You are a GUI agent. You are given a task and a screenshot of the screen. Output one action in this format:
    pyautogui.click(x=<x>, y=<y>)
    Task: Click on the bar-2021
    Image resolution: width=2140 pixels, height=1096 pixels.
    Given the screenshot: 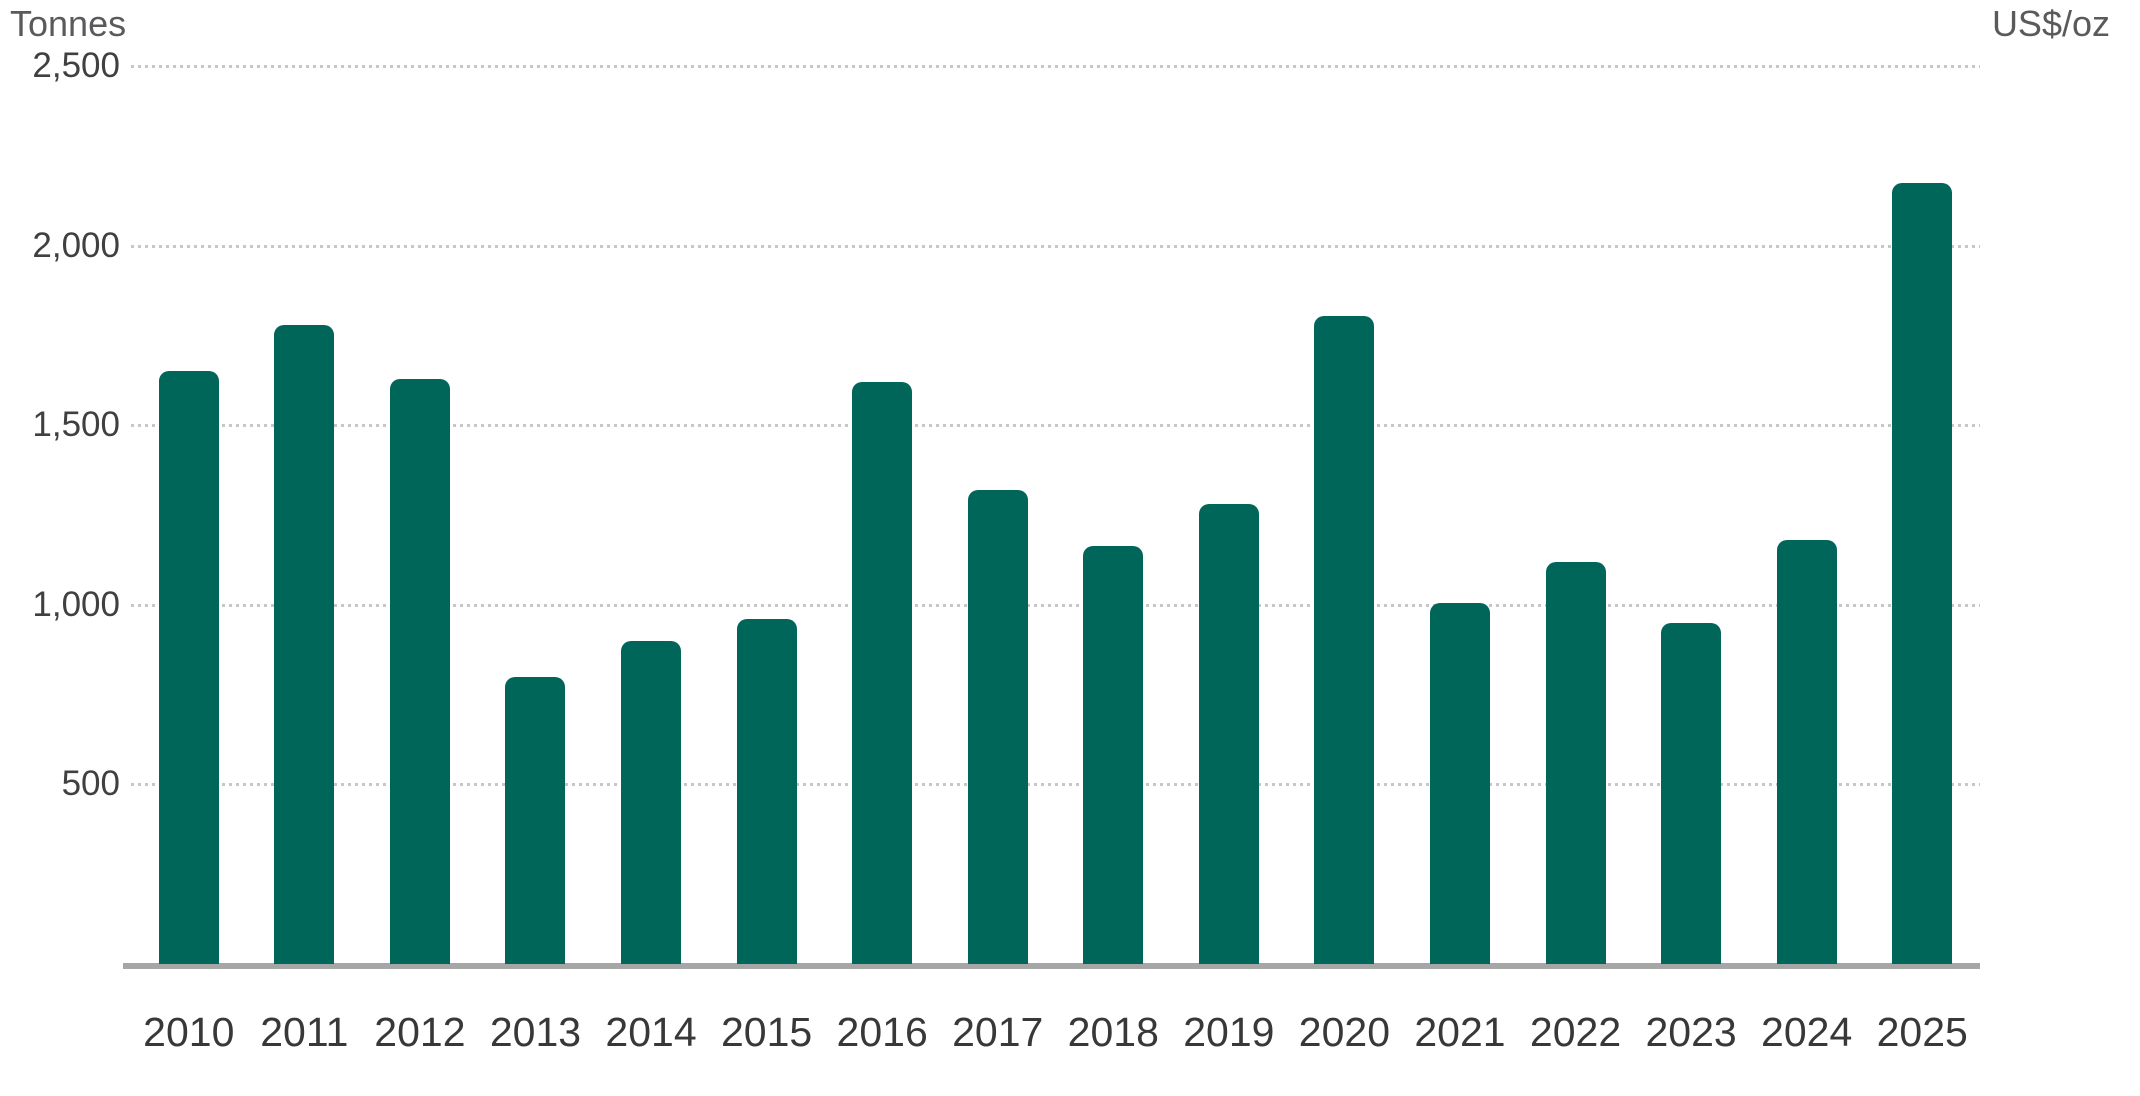 What is the action you would take?
    pyautogui.click(x=1459, y=783)
    